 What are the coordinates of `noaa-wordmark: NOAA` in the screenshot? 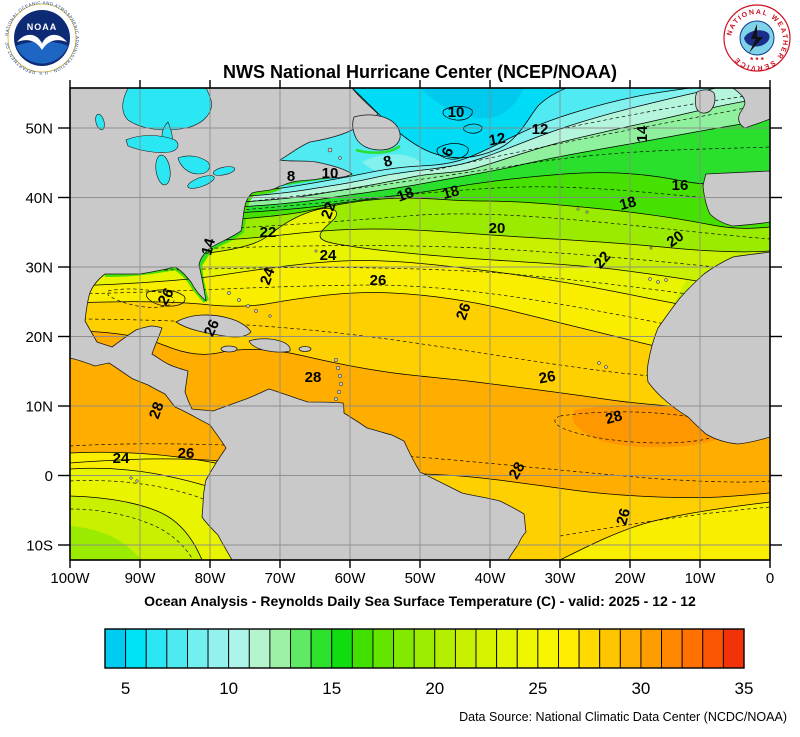 It's located at (42, 27).